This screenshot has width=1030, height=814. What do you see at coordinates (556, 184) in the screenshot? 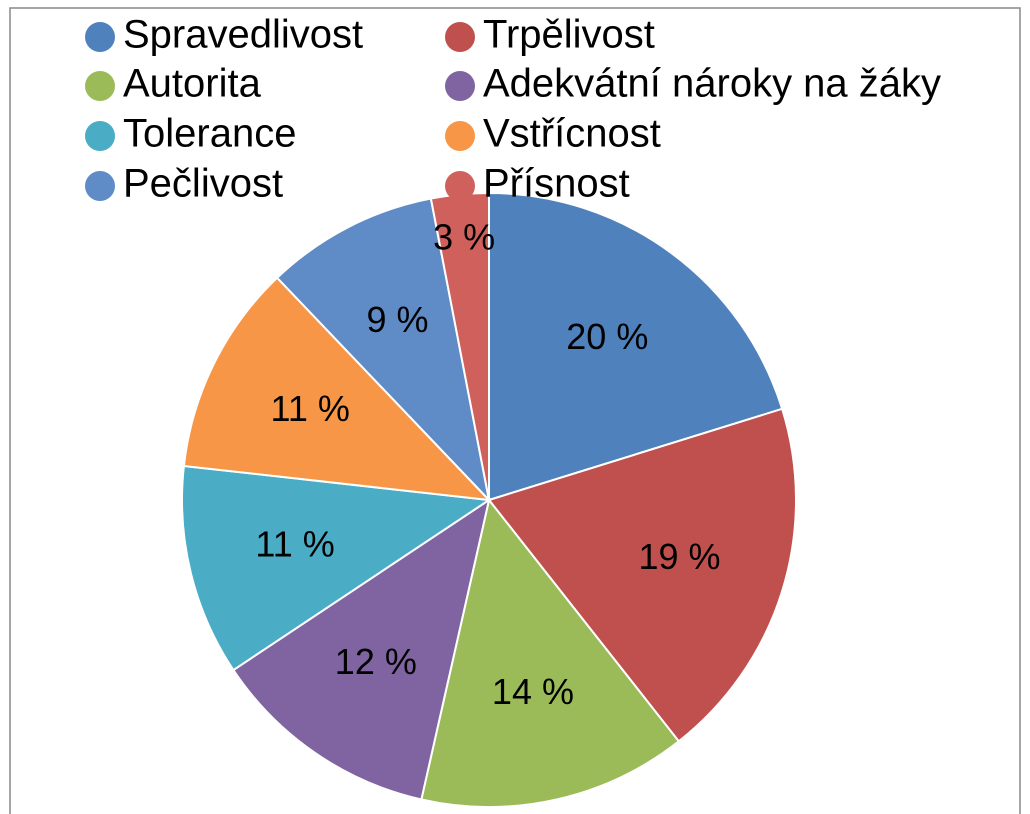
I see `legend-label: Přísnost` at bounding box center [556, 184].